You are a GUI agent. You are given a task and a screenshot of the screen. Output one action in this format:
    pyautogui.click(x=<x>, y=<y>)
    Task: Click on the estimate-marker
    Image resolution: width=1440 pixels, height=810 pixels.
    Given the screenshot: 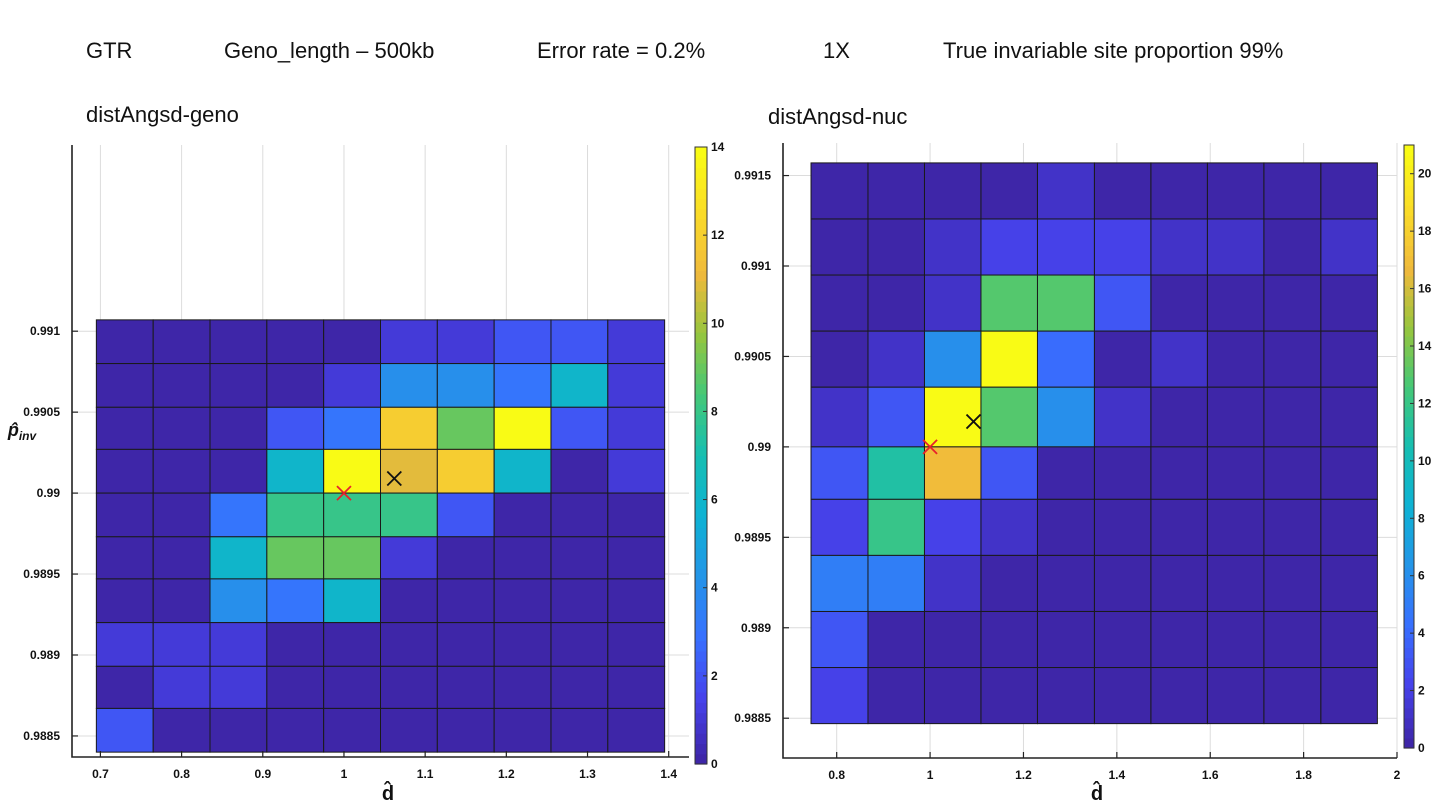 What is the action you would take?
    pyautogui.click(x=394, y=478)
    